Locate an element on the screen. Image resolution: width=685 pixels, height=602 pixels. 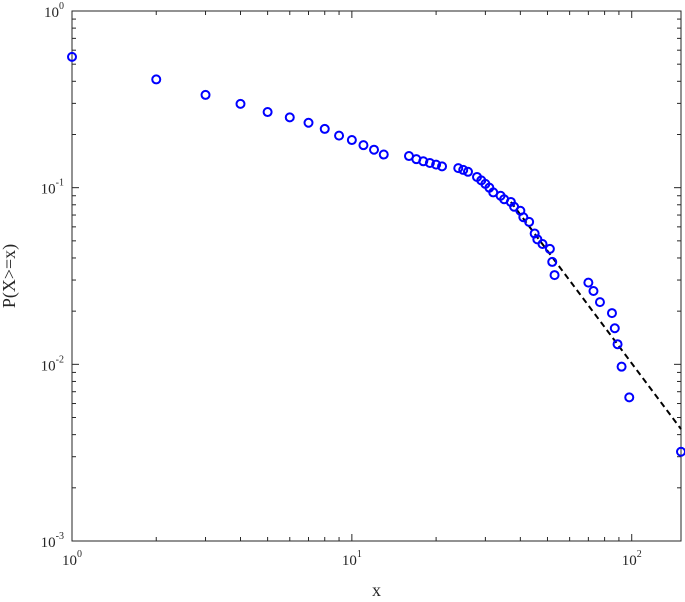
y-tick-label: 10⁻² is located at coordinates (52, 364).